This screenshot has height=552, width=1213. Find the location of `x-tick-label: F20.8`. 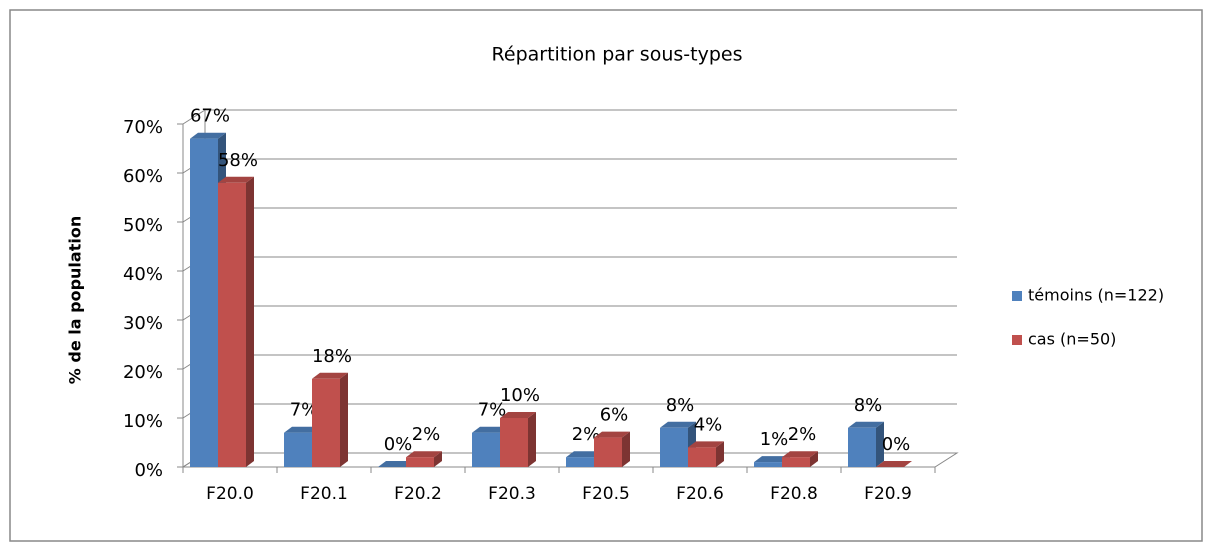

x-tick-label: F20.8 is located at coordinates (794, 494).